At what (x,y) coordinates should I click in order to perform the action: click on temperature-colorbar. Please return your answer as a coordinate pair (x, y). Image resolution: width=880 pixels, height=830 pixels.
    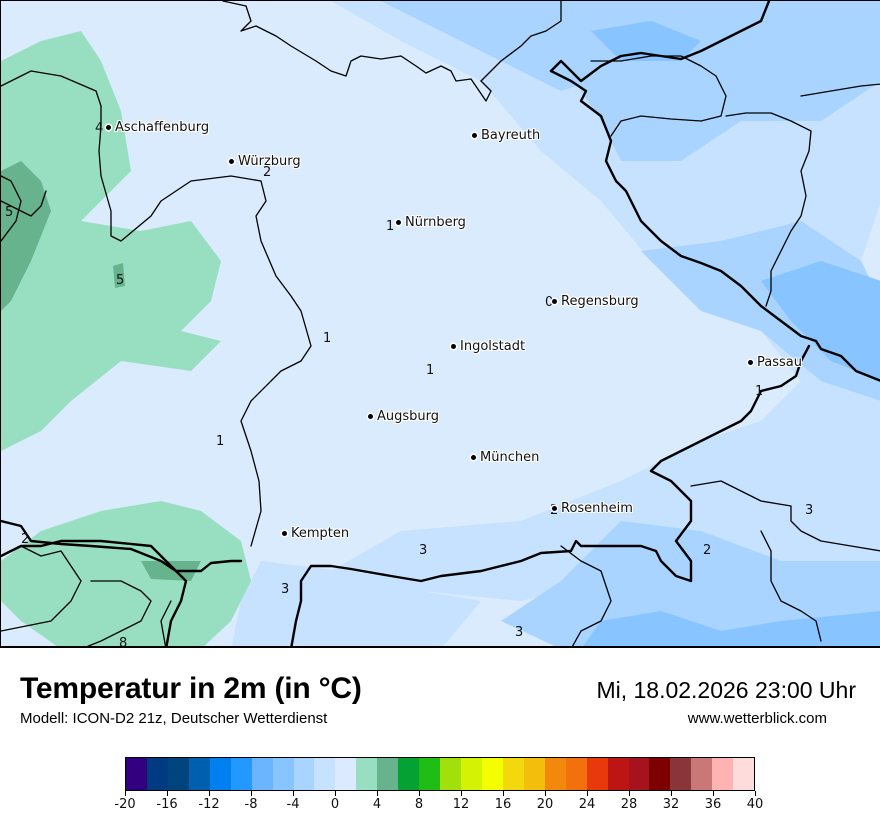
    Looking at the image, I should click on (440, 774).